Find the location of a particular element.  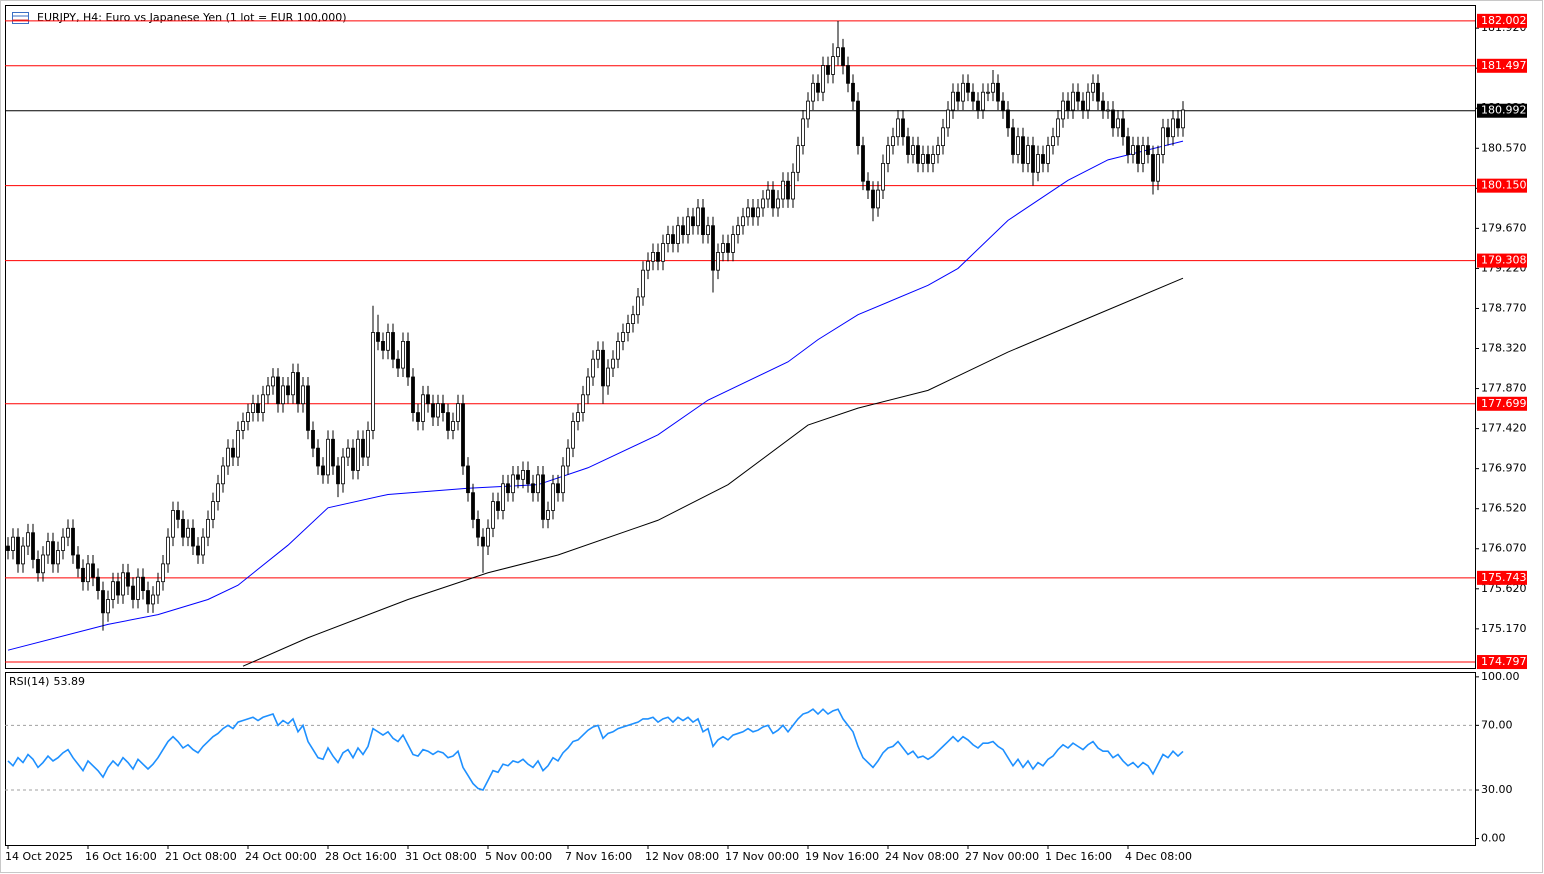

x-tick-label: 24 Nov 08:00 is located at coordinates (922, 856).